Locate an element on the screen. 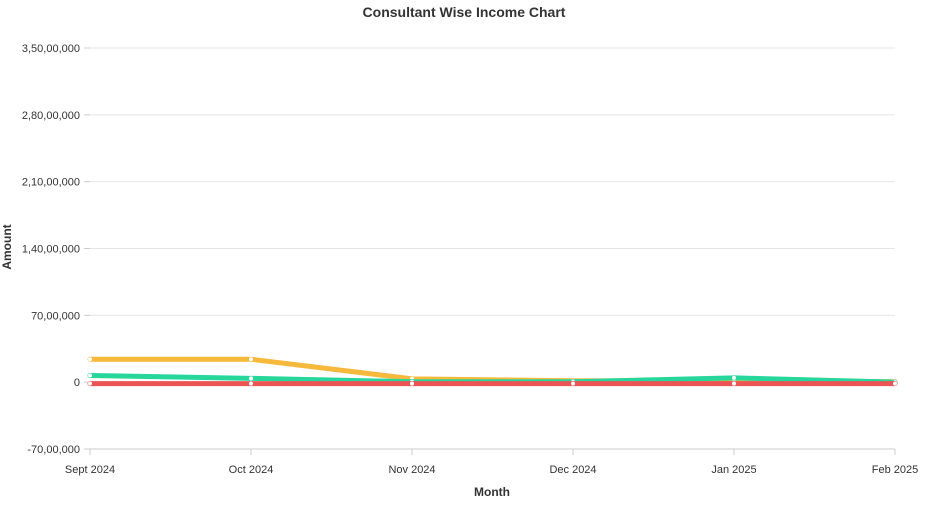 Image resolution: width=928 pixels, height=514 pixels. x-tick-label: Oct 2024 is located at coordinates (251, 470).